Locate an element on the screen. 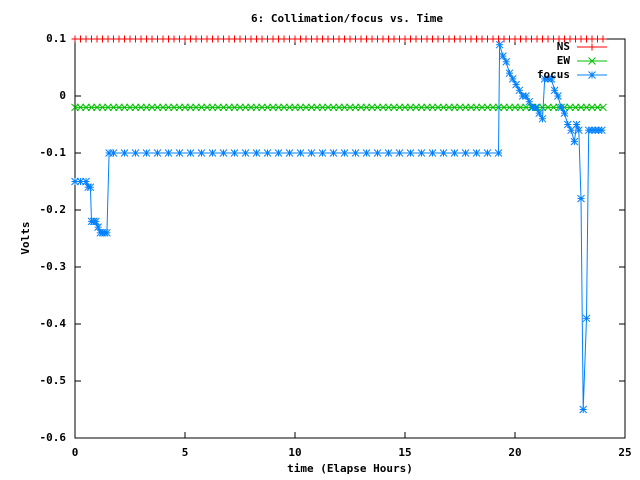 The width and height of the screenshot is (640, 480). x-axis-label: time (Elapse Hours) is located at coordinates (350, 468).